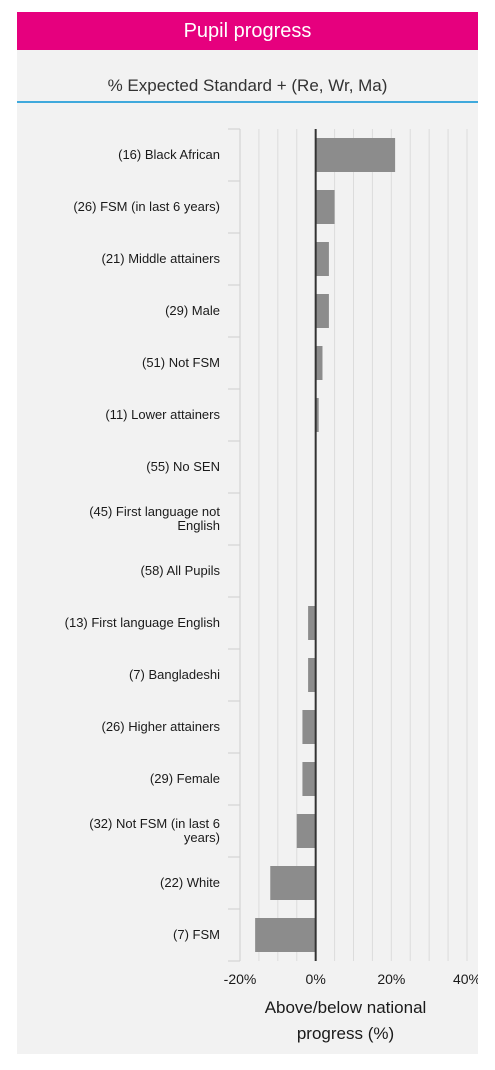  I want to click on x-tick-label: -20%, so click(240, 979).